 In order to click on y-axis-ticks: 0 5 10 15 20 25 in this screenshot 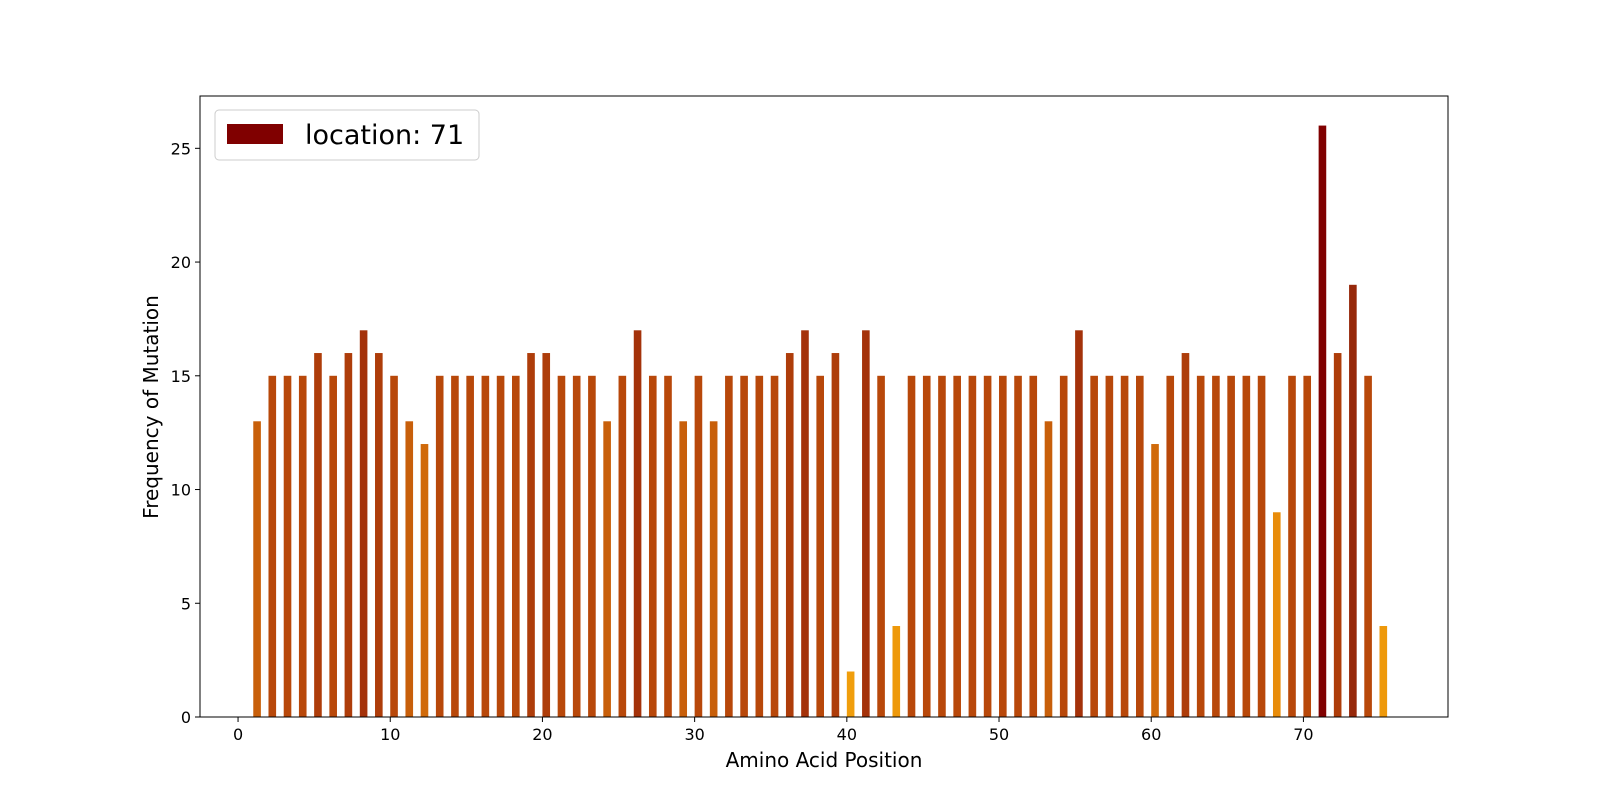, I will do `click(185, 433)`.